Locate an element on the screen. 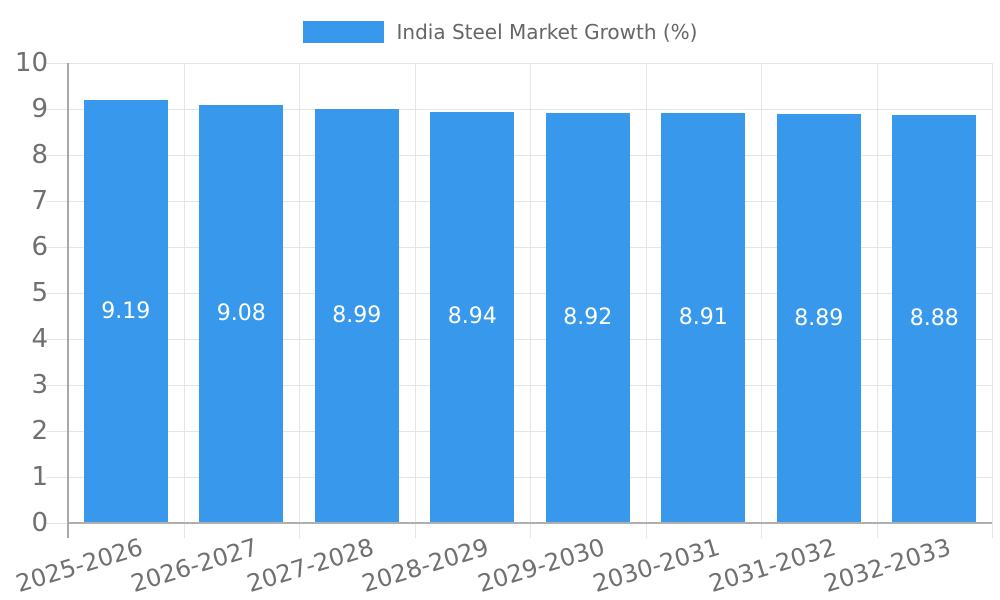  bar-value-label: 8.89 is located at coordinates (819, 318).